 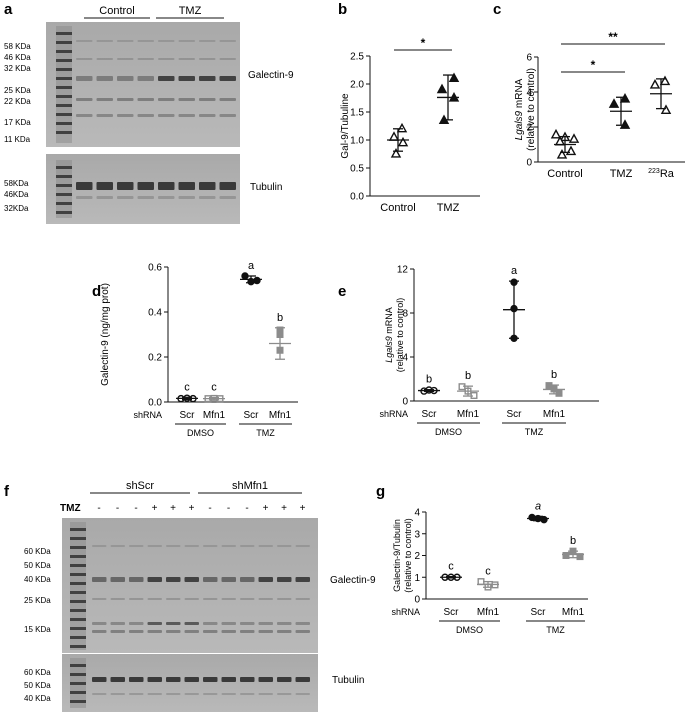 What do you see at coordinates (17, 57) in the screenshot?
I see `blot-a-marker: 46 KDa` at bounding box center [17, 57].